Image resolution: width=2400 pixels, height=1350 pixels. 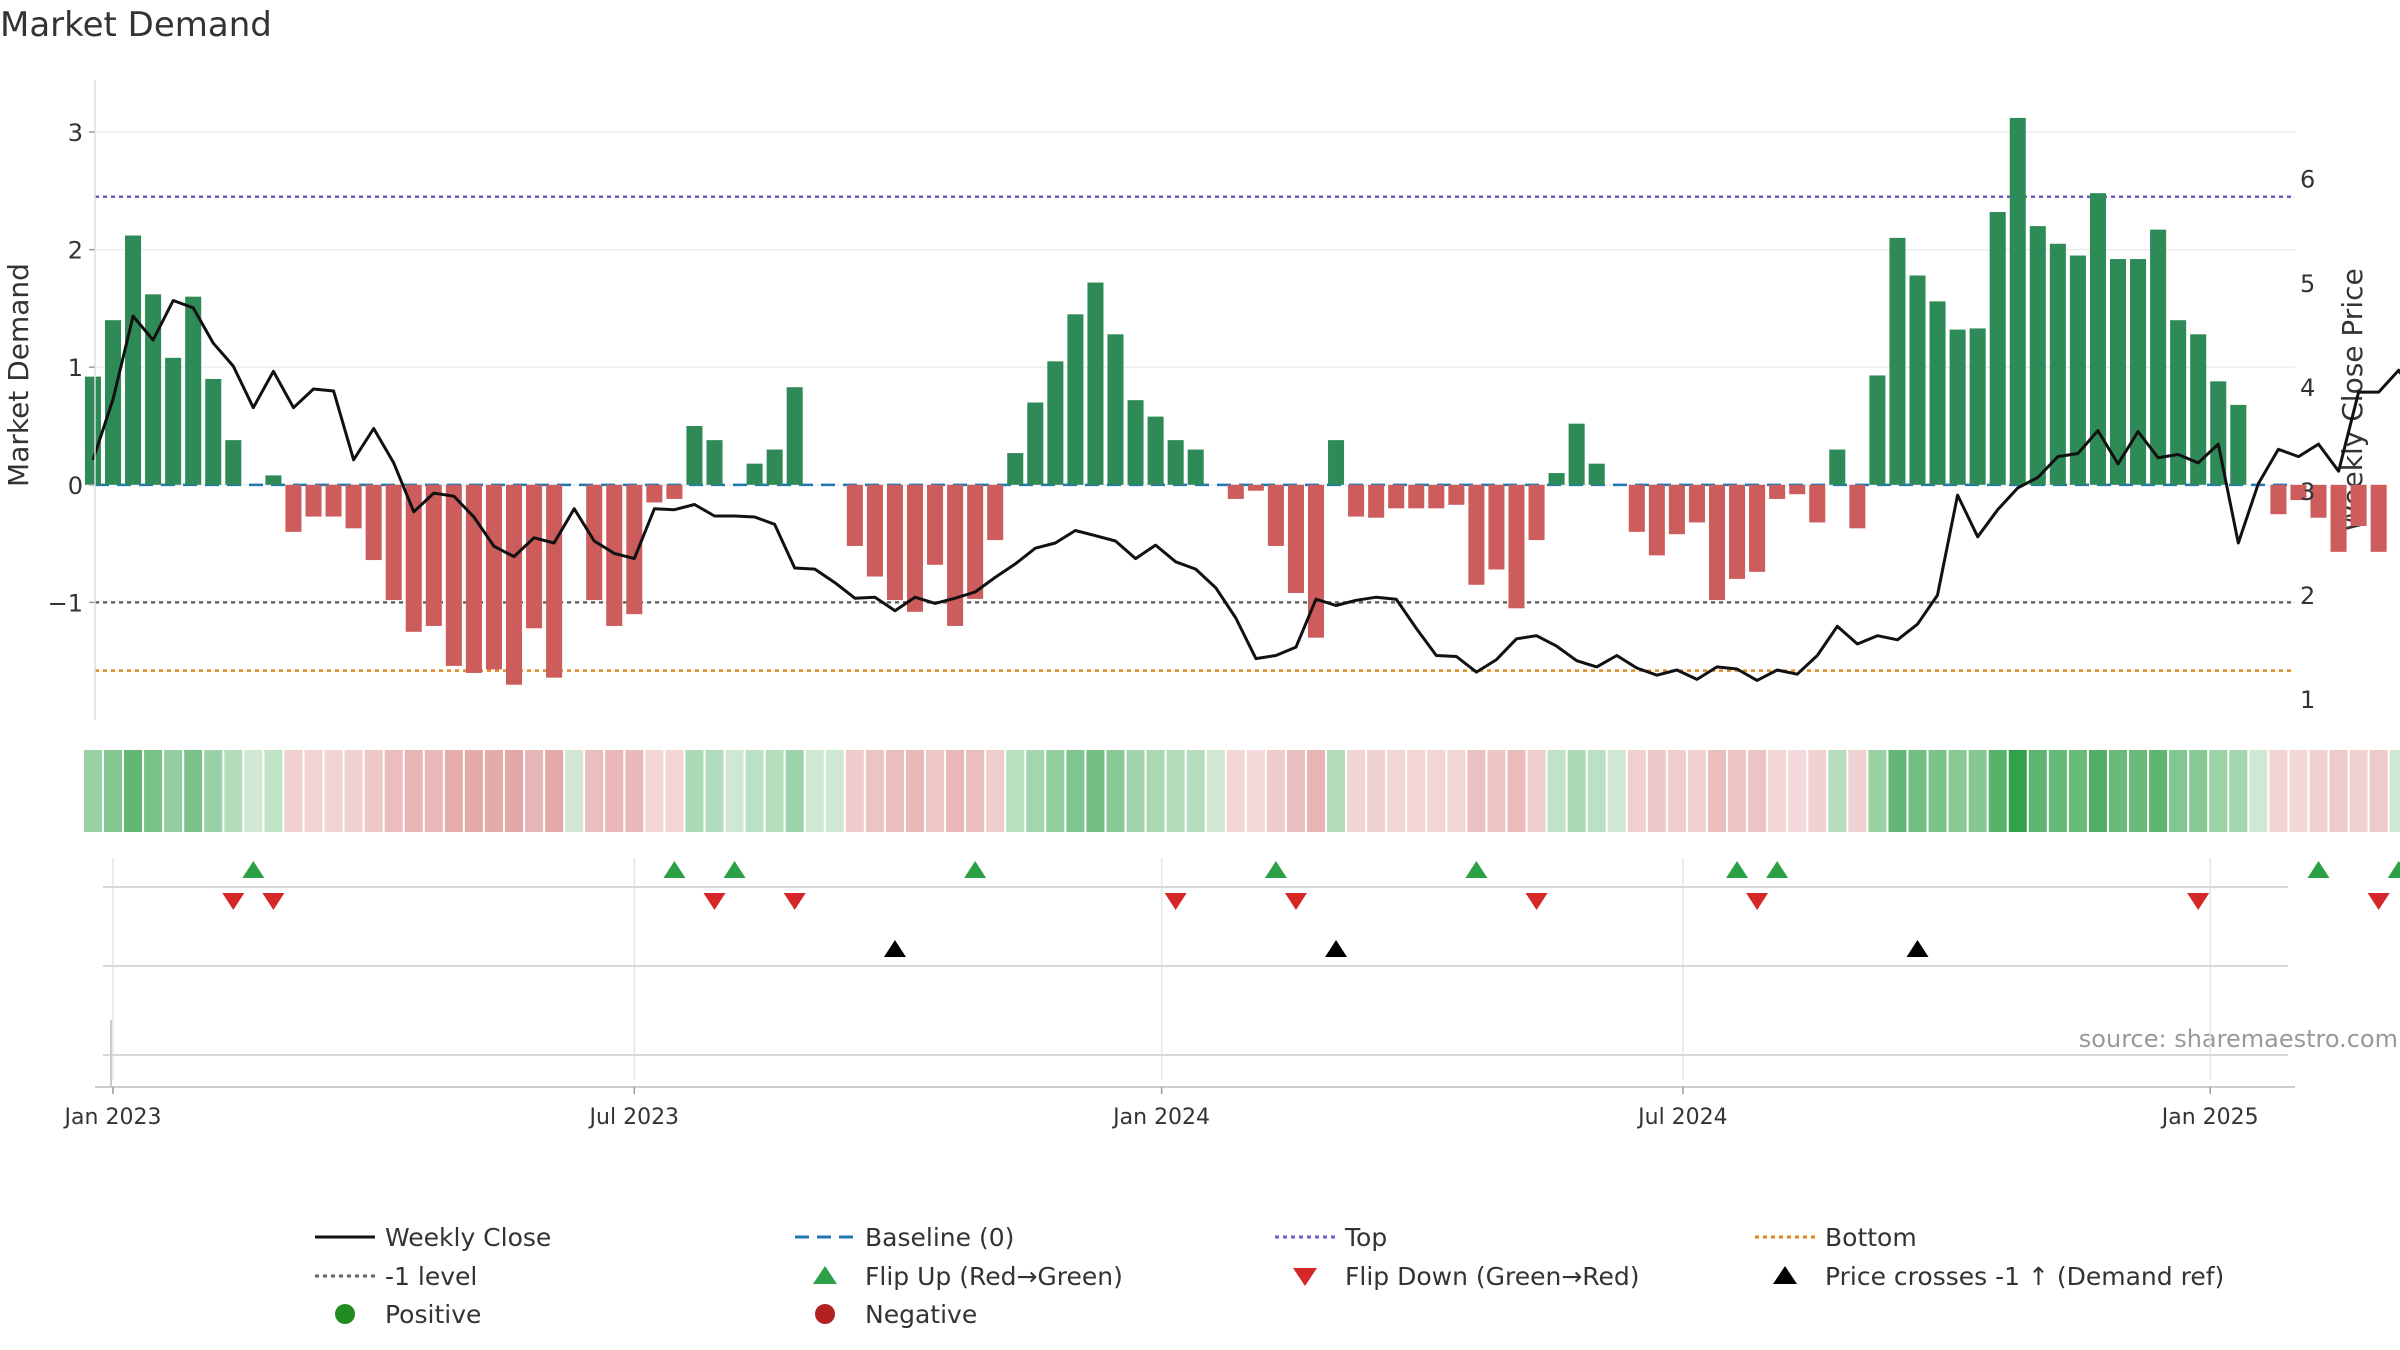 I want to click on y2-tick-label: 2, so click(x=2307, y=596).